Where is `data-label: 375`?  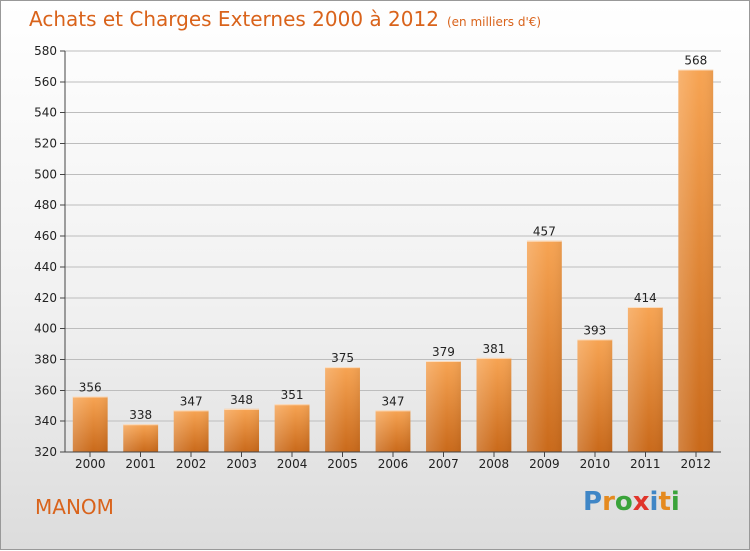
data-label: 375 is located at coordinates (342, 358).